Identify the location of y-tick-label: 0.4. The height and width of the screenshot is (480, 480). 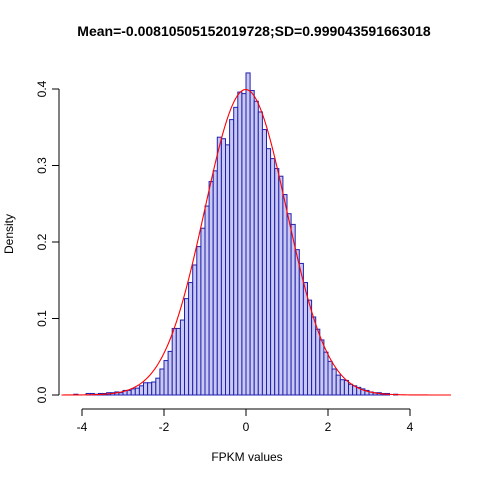
(42, 88).